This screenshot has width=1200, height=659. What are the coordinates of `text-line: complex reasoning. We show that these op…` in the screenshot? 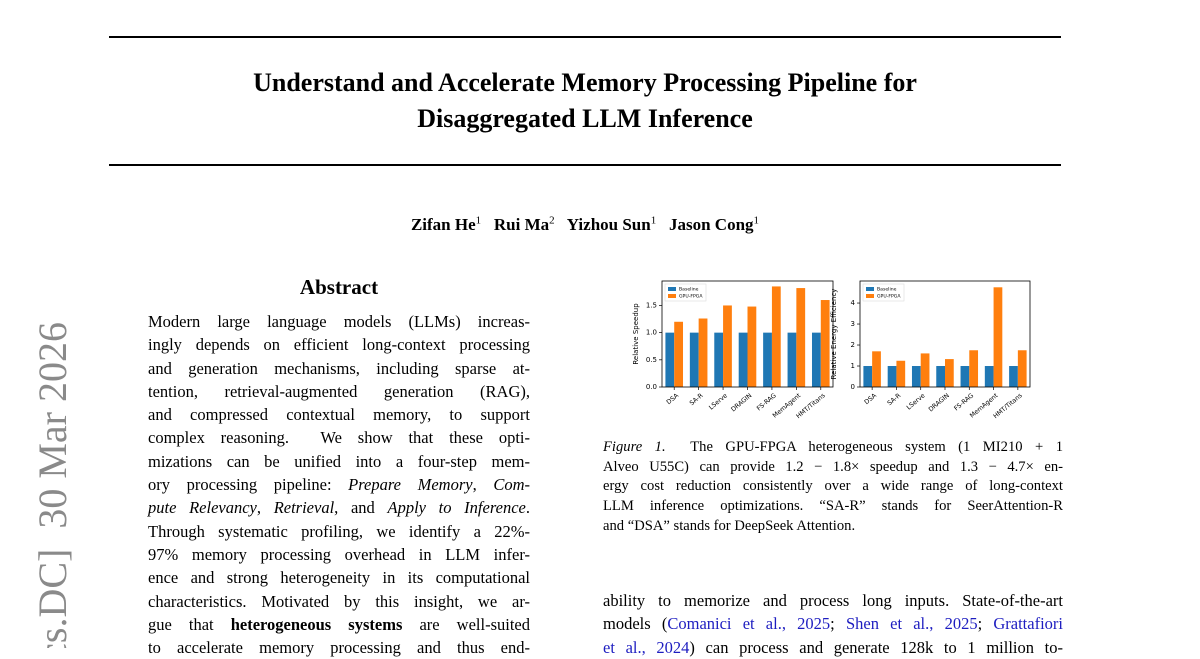 It's located at (339, 437).